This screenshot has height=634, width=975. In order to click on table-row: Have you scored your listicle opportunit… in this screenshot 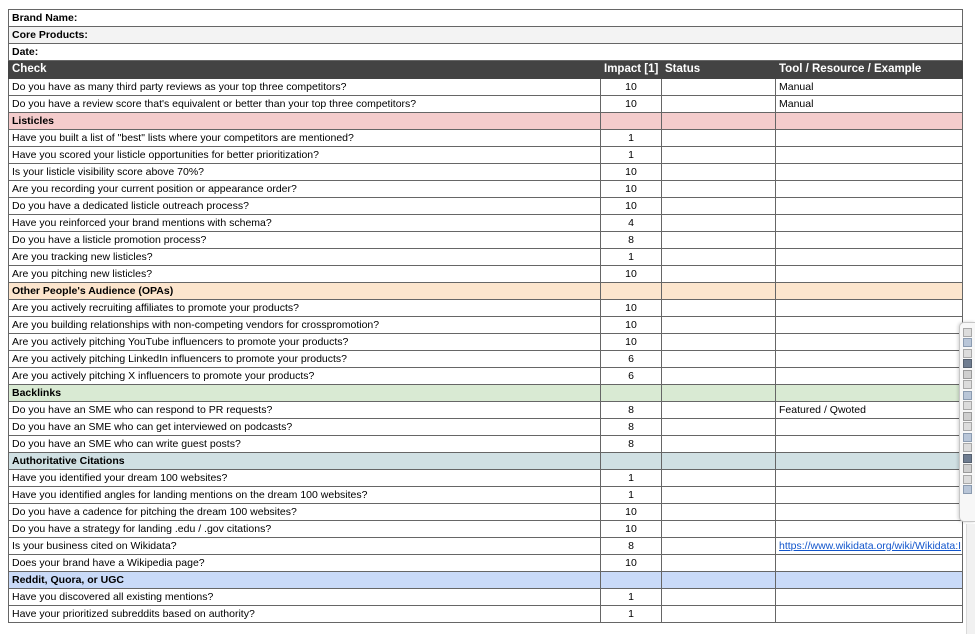, I will do `click(486, 155)`.